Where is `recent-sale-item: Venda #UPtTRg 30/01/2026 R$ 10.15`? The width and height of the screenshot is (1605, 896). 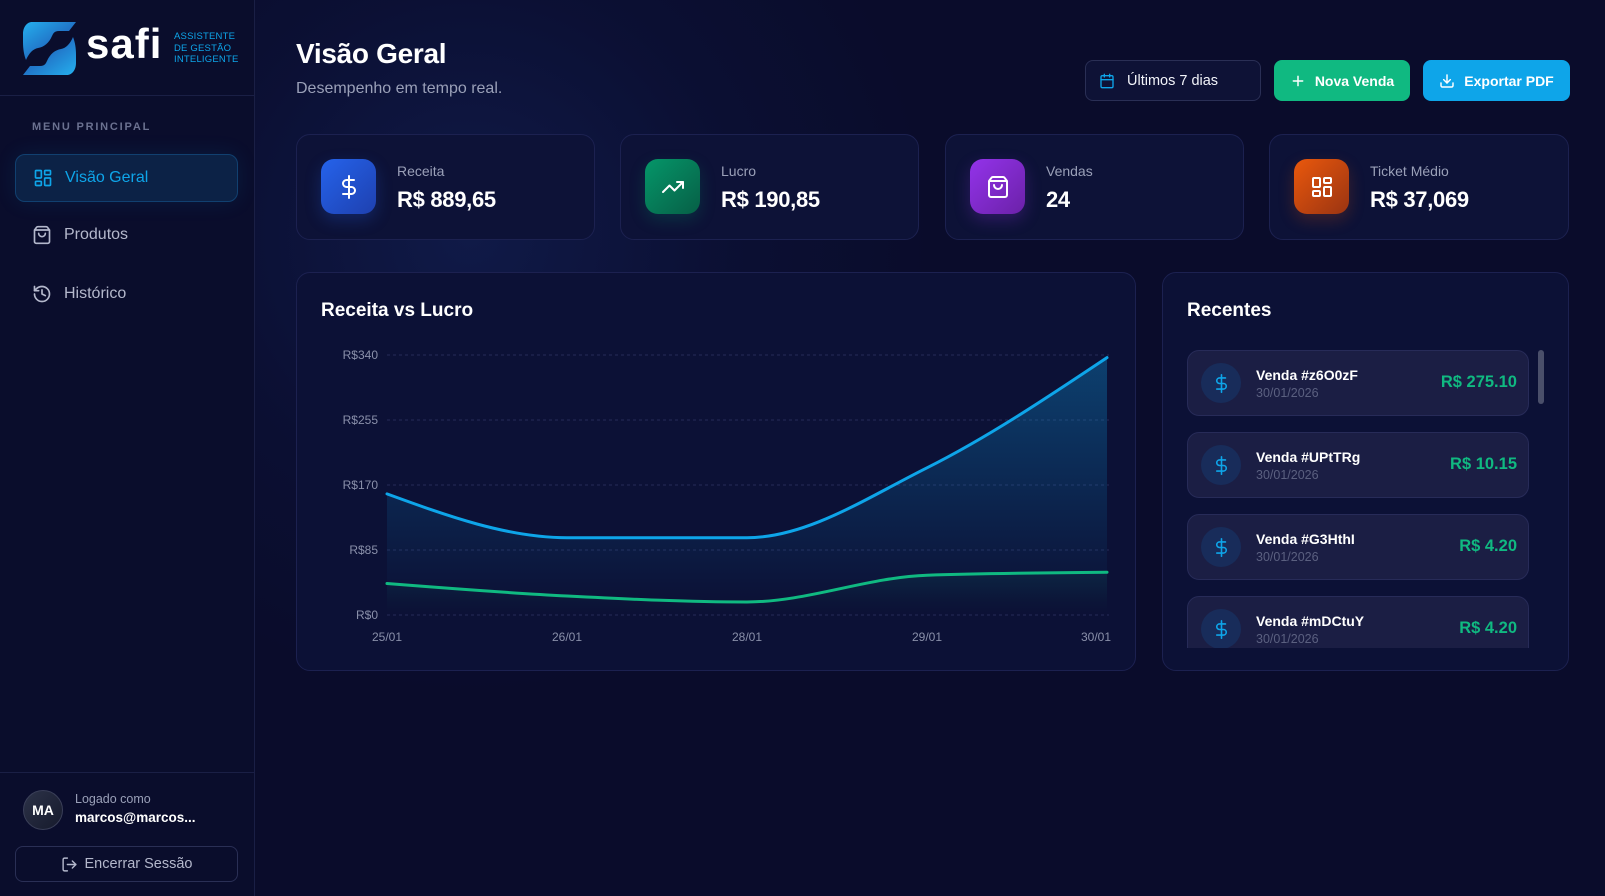
recent-sale-item: Venda #UPtTRg 30/01/2026 R$ 10.15 is located at coordinates (1358, 465).